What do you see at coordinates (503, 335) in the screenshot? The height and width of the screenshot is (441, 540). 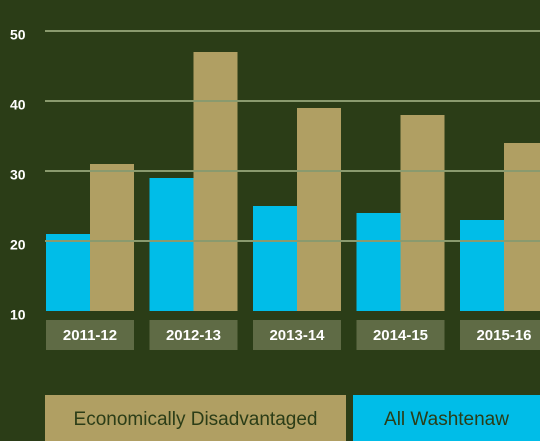 I see `x-tick-label: 2015-16` at bounding box center [503, 335].